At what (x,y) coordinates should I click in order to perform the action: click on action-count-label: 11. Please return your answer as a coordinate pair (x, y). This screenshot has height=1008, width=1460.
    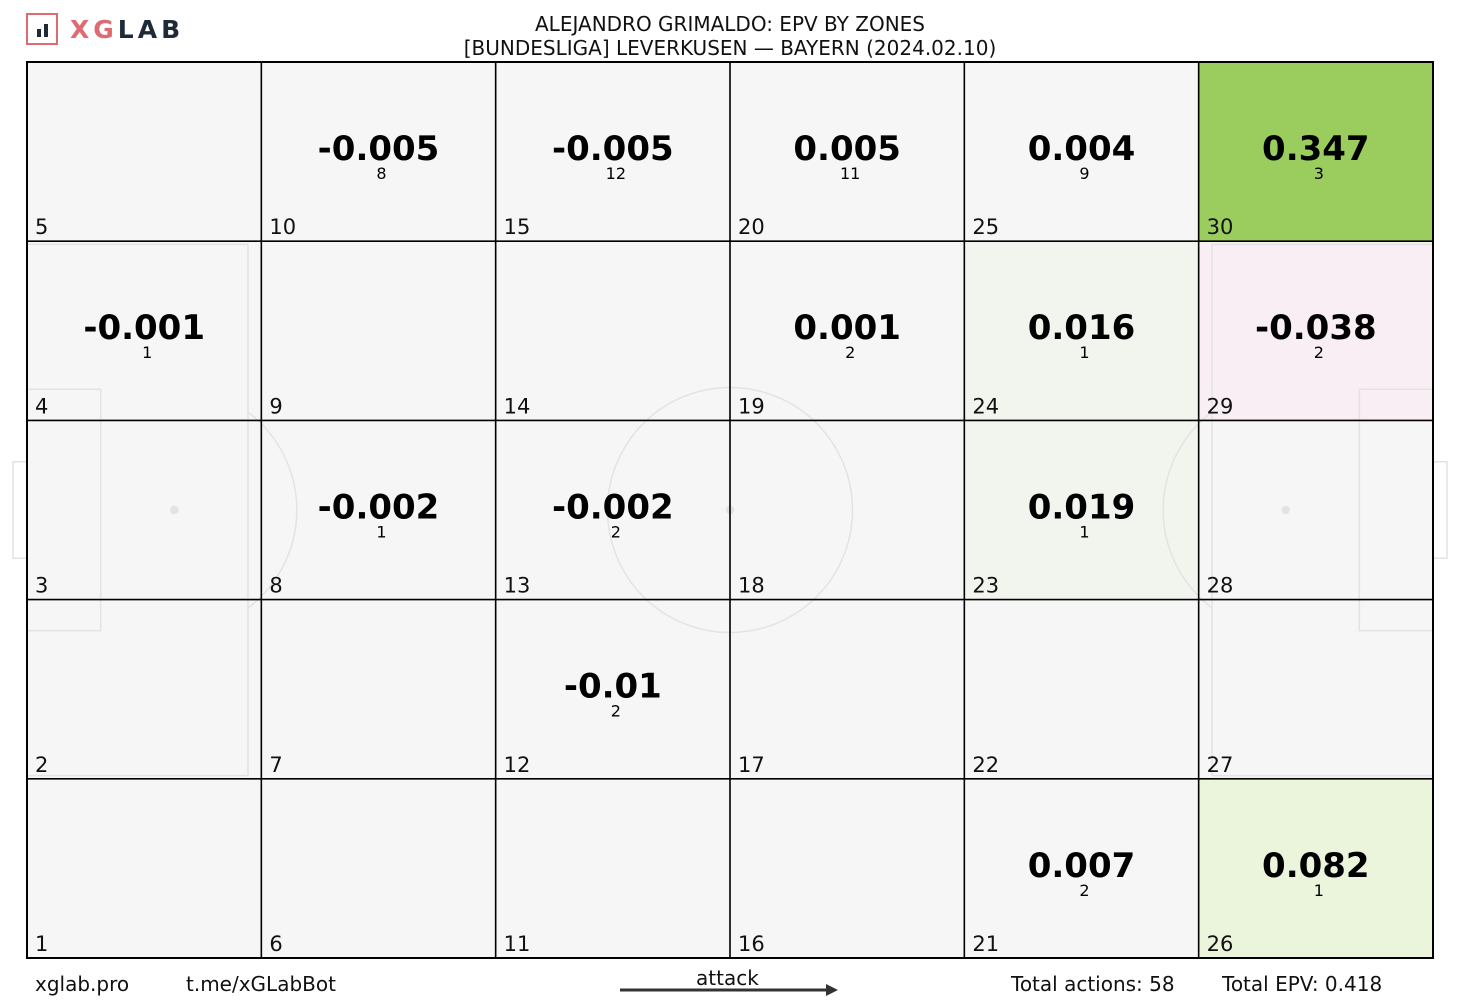
    Looking at the image, I should click on (850, 173).